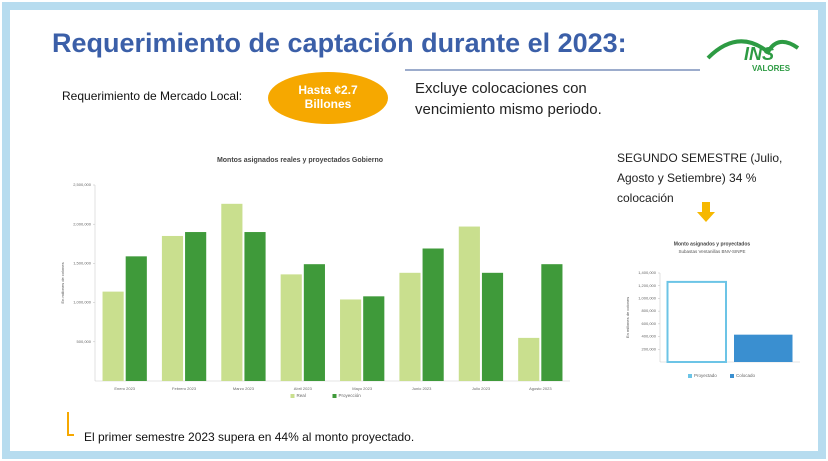 This screenshot has height=461, width=828. What do you see at coordinates (84, 341) in the screenshot?
I see `y-tick-label: 500,000` at bounding box center [84, 341].